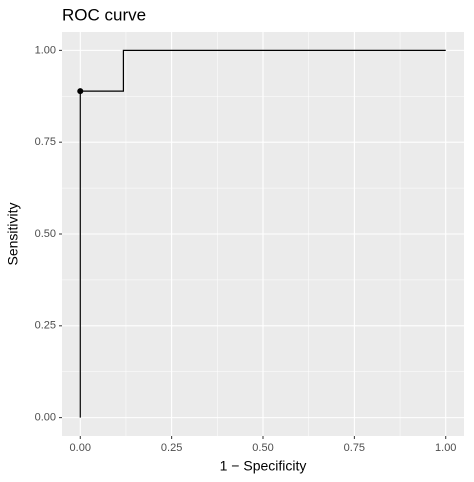  What do you see at coordinates (263, 466) in the screenshot?
I see `x-axis-title: 1 − Specificity` at bounding box center [263, 466].